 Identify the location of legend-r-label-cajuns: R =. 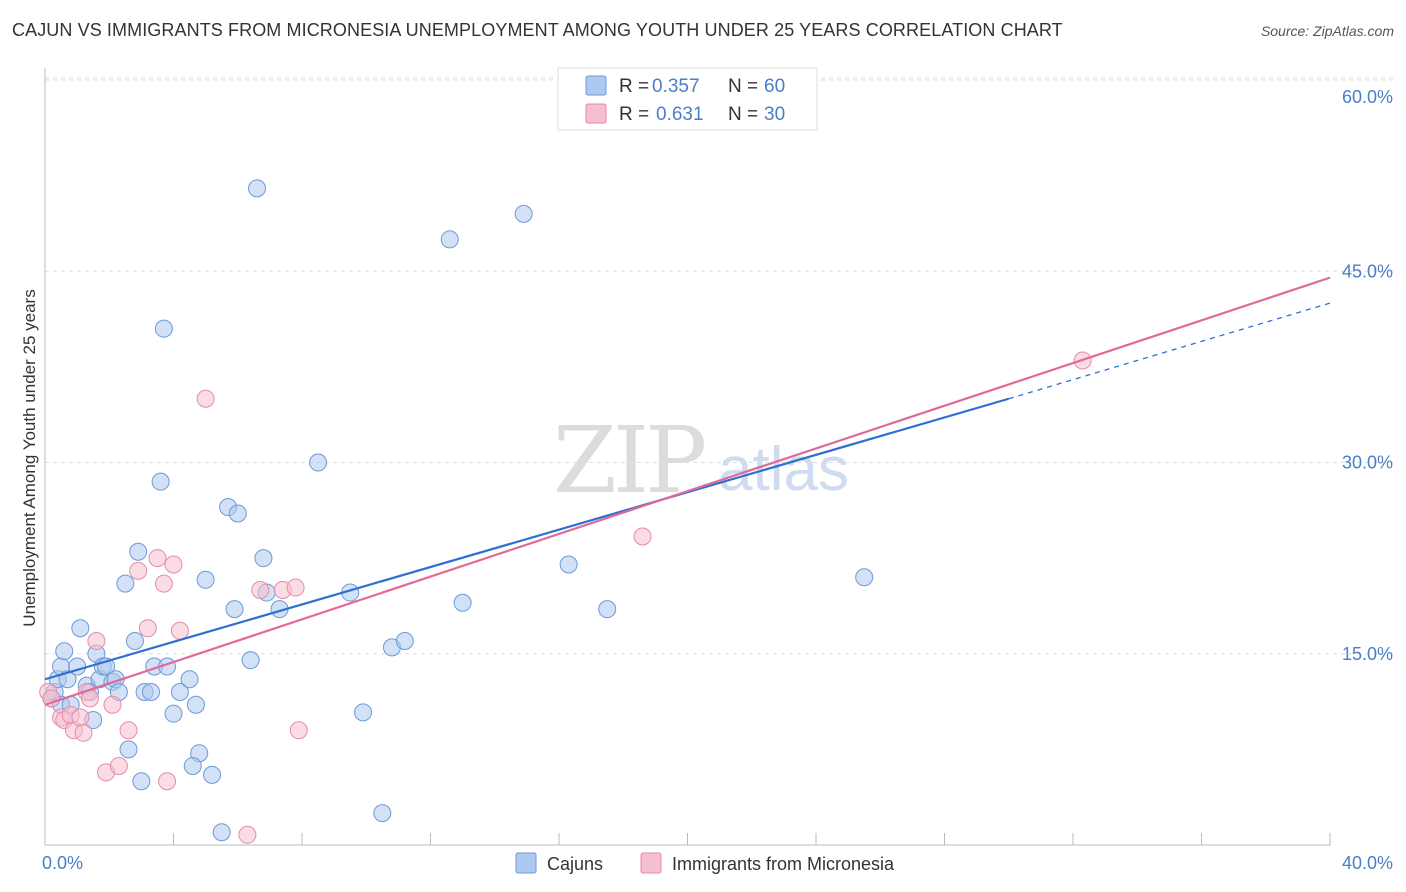
(634, 86).